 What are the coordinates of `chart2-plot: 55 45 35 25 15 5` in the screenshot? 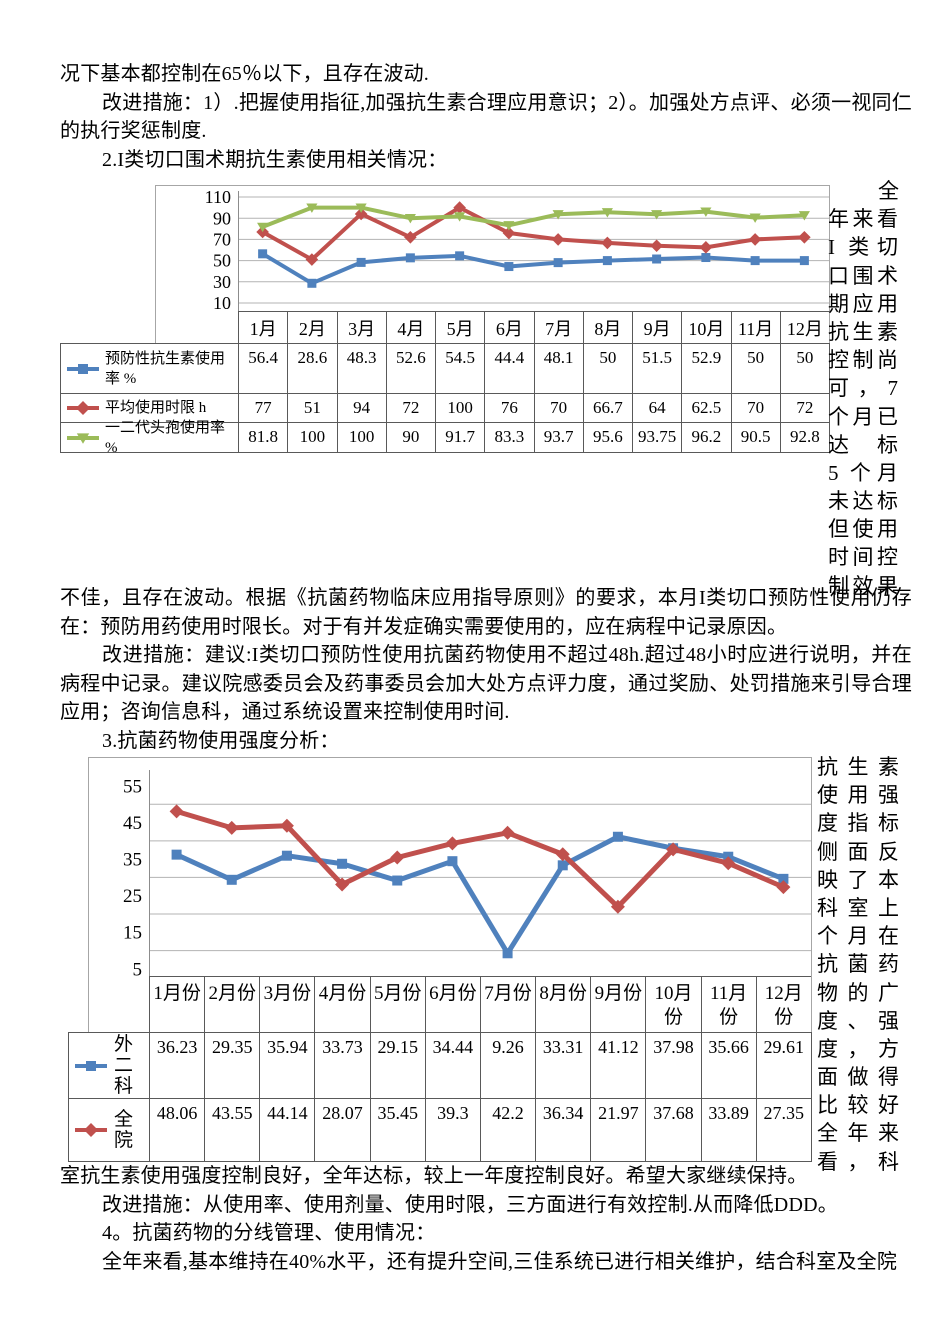 It's located at (467, 873).